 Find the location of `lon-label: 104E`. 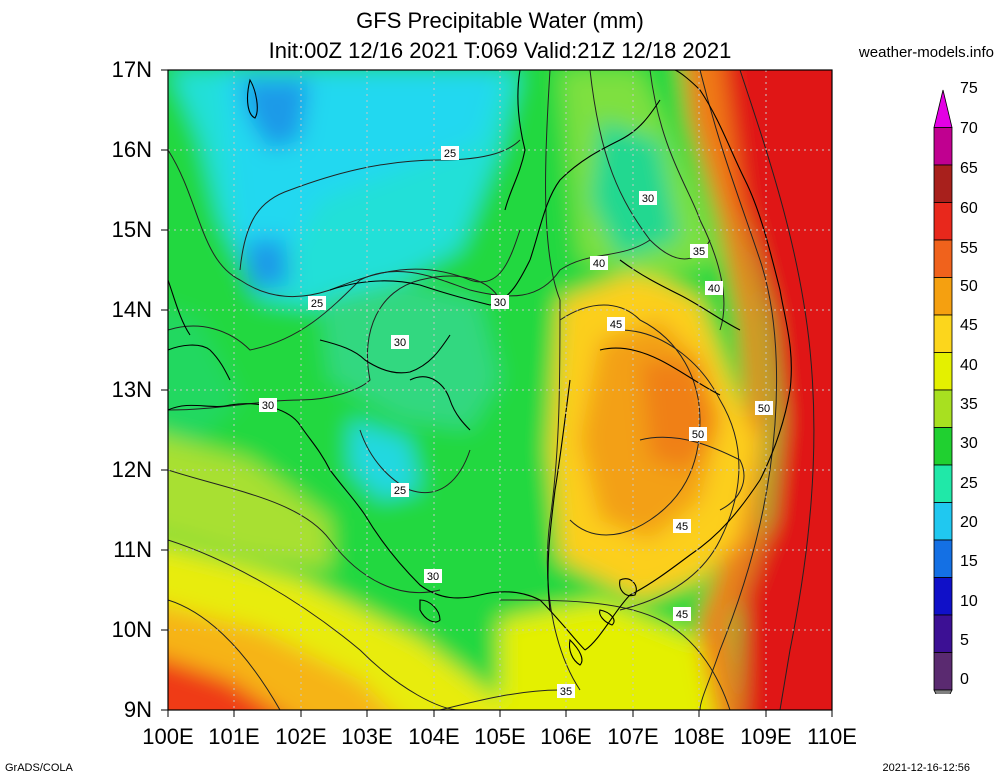

lon-label: 104E is located at coordinates (434, 736).